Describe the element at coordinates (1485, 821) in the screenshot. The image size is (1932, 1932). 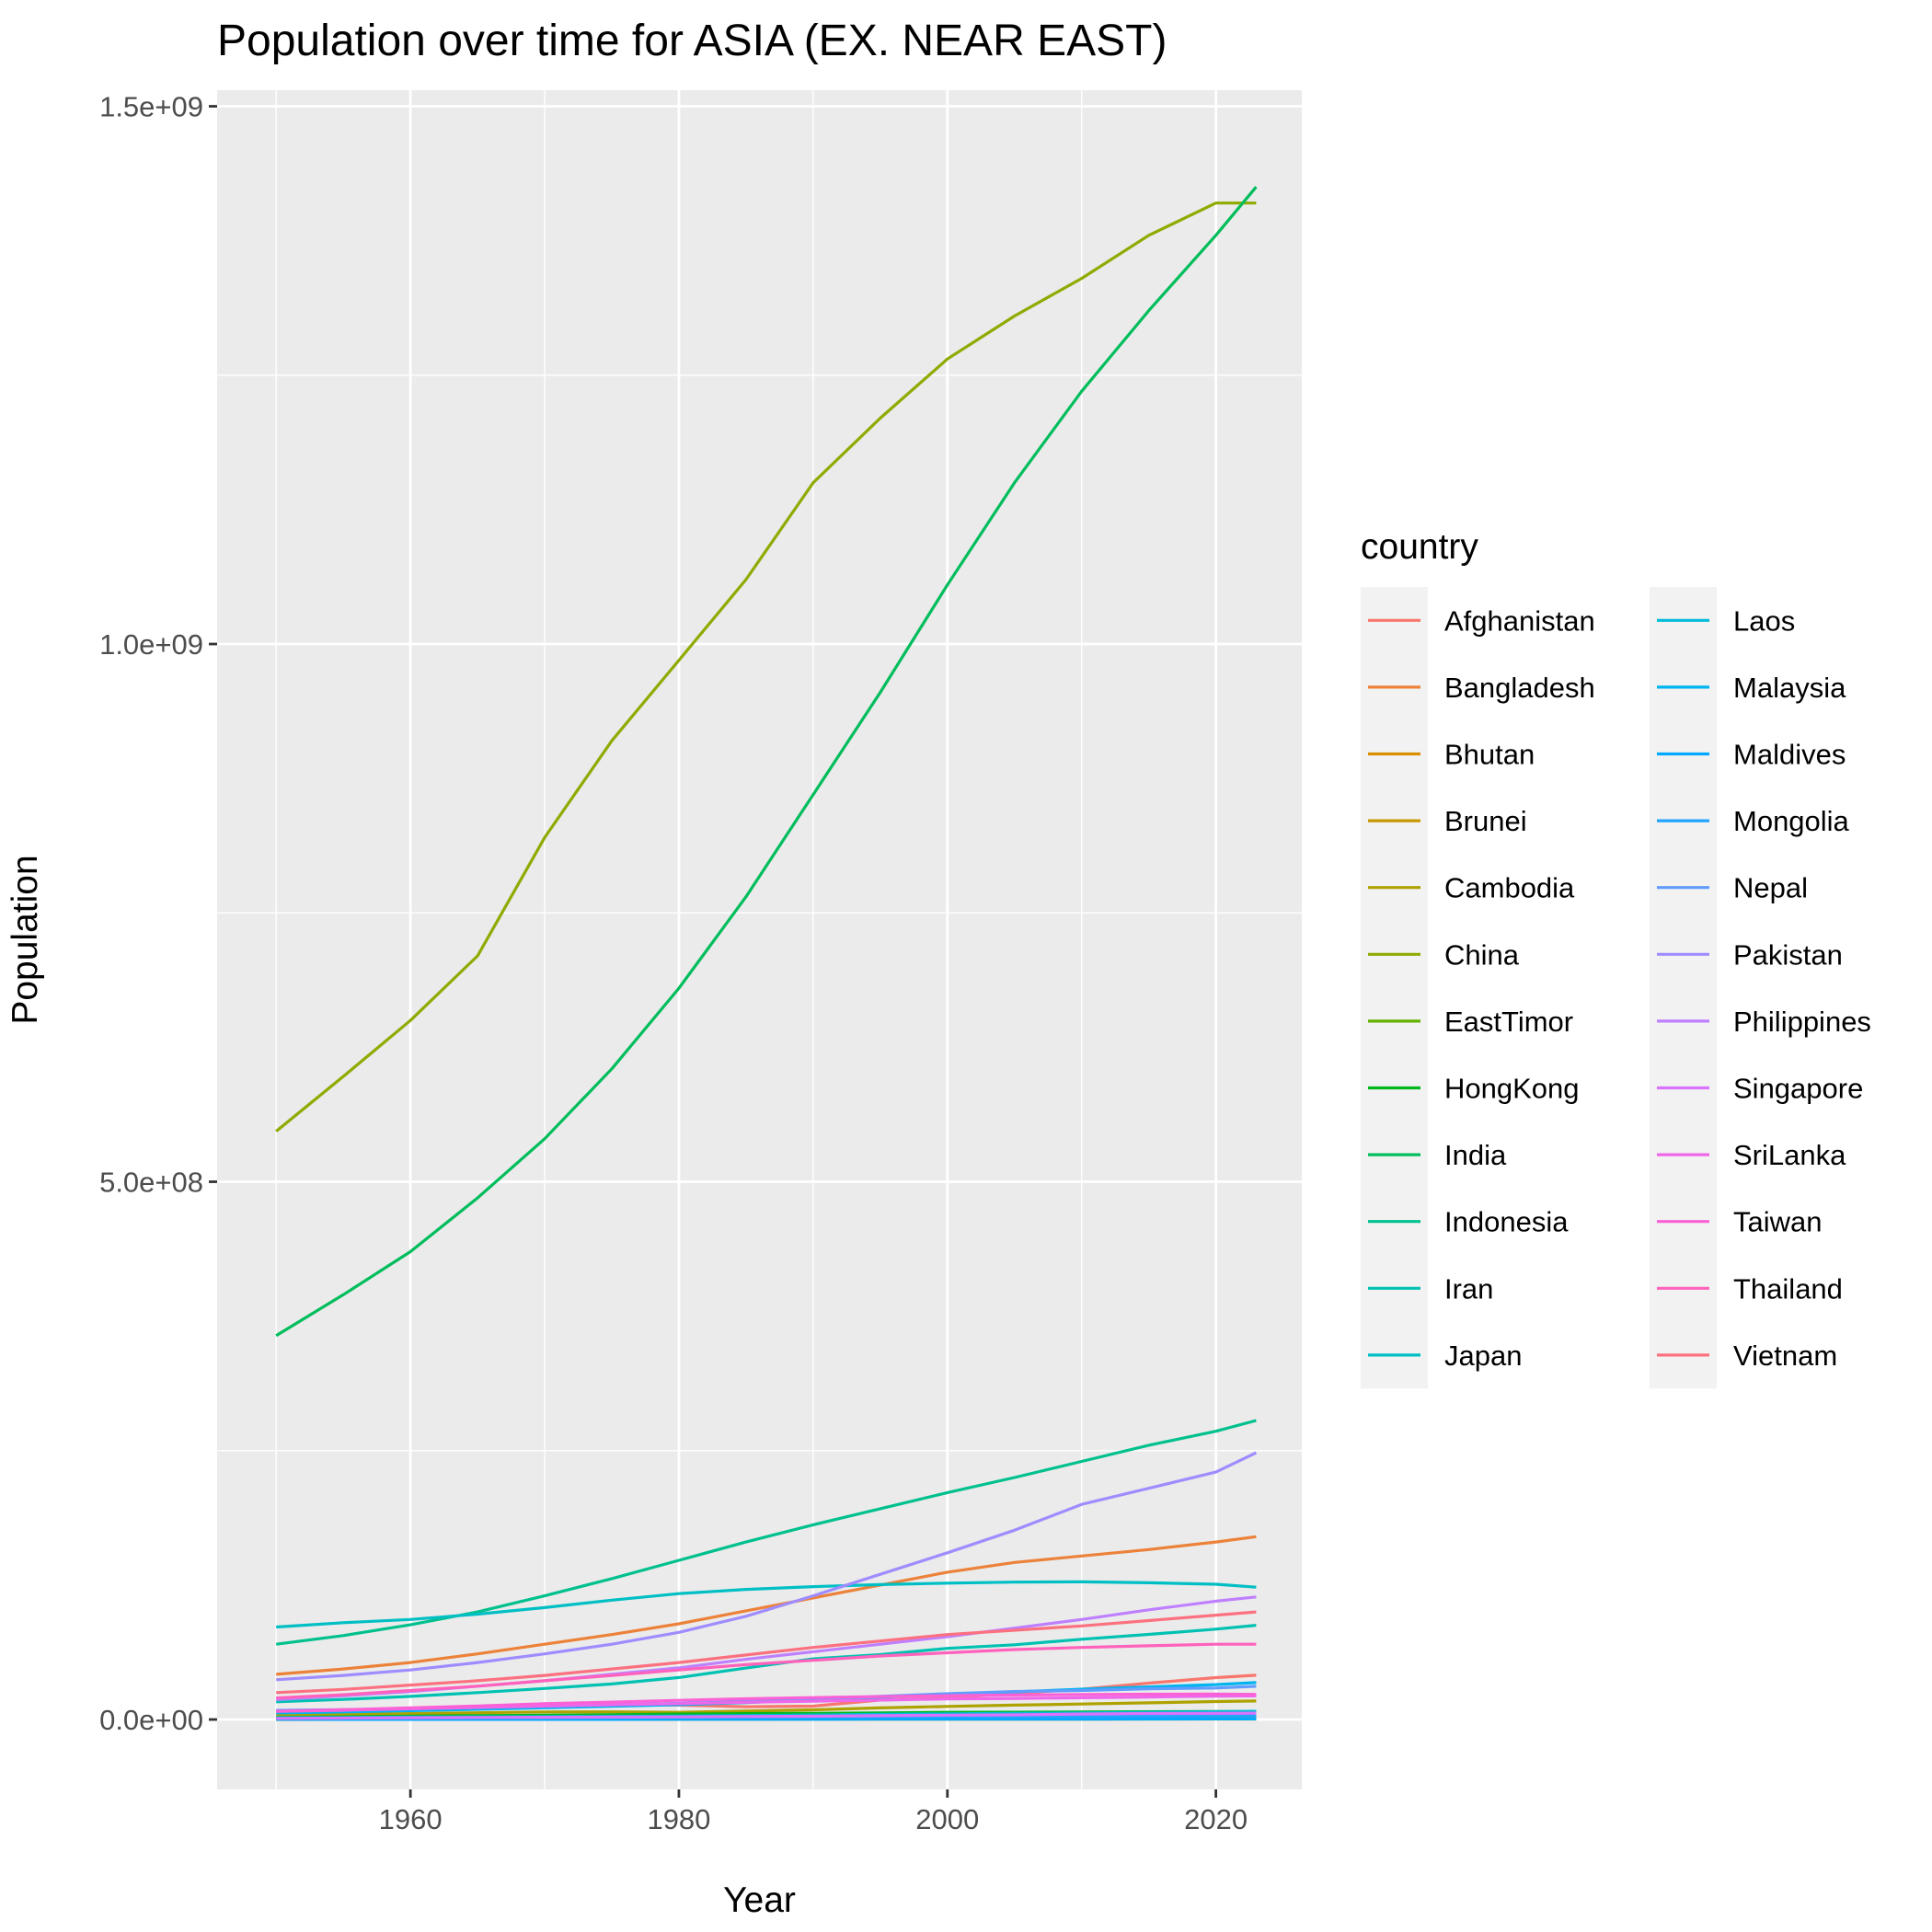
I see `legend-label-brunei: Brunei` at that location.